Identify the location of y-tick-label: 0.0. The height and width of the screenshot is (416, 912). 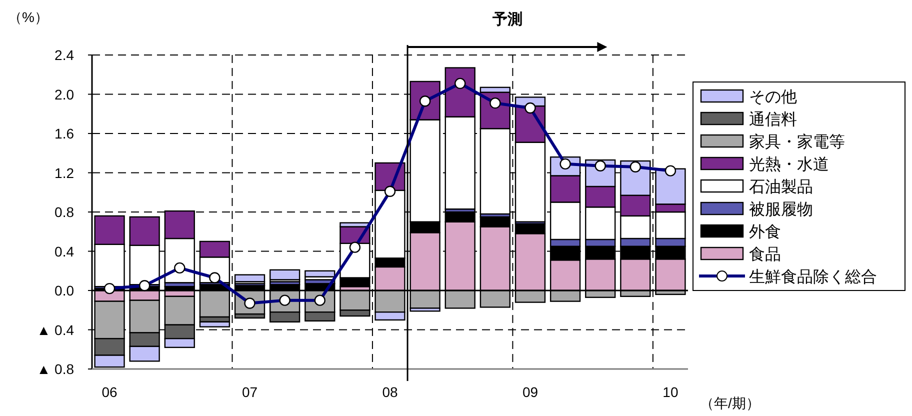
(64, 290).